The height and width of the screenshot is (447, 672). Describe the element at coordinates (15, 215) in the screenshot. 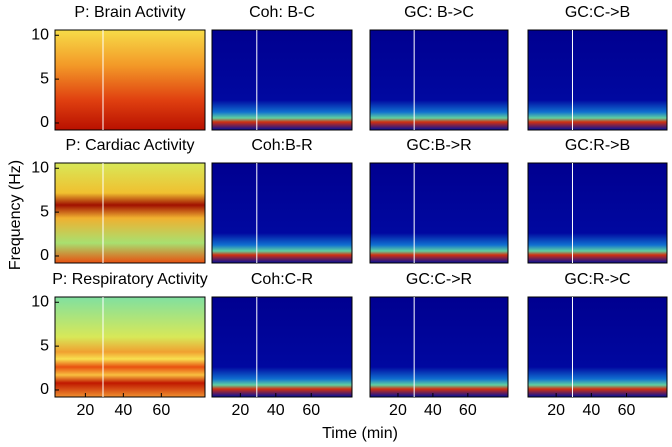

I see `y-axis-label: Frequency (Hz)` at that location.